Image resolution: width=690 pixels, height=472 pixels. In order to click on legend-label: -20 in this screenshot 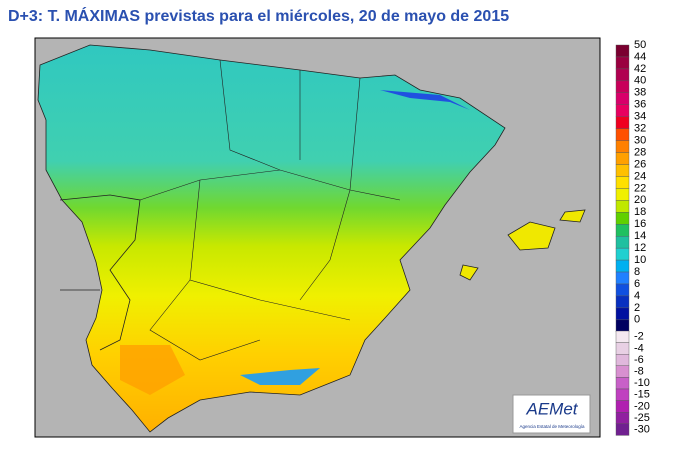, I will do `click(642, 406)`.